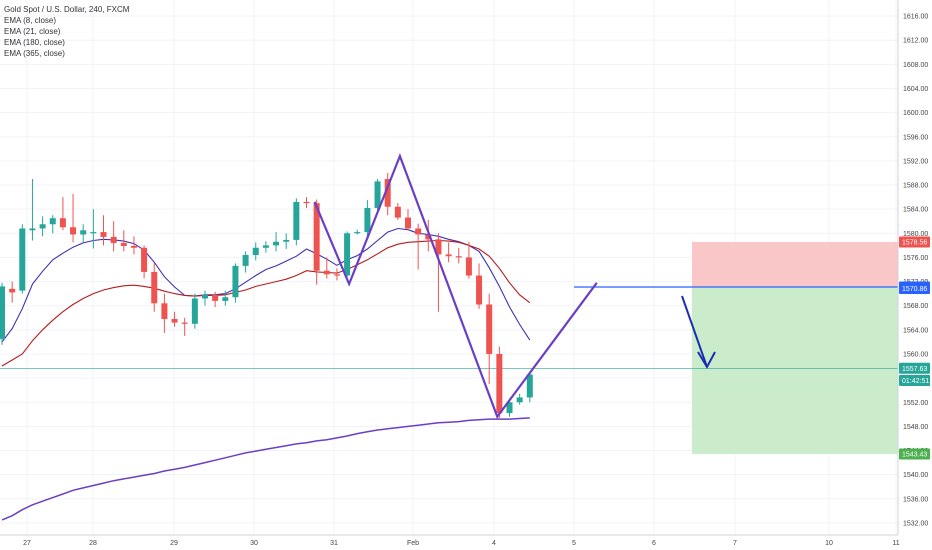  Describe the element at coordinates (895, 543) in the screenshot. I see `time-tick-label: 11` at that location.